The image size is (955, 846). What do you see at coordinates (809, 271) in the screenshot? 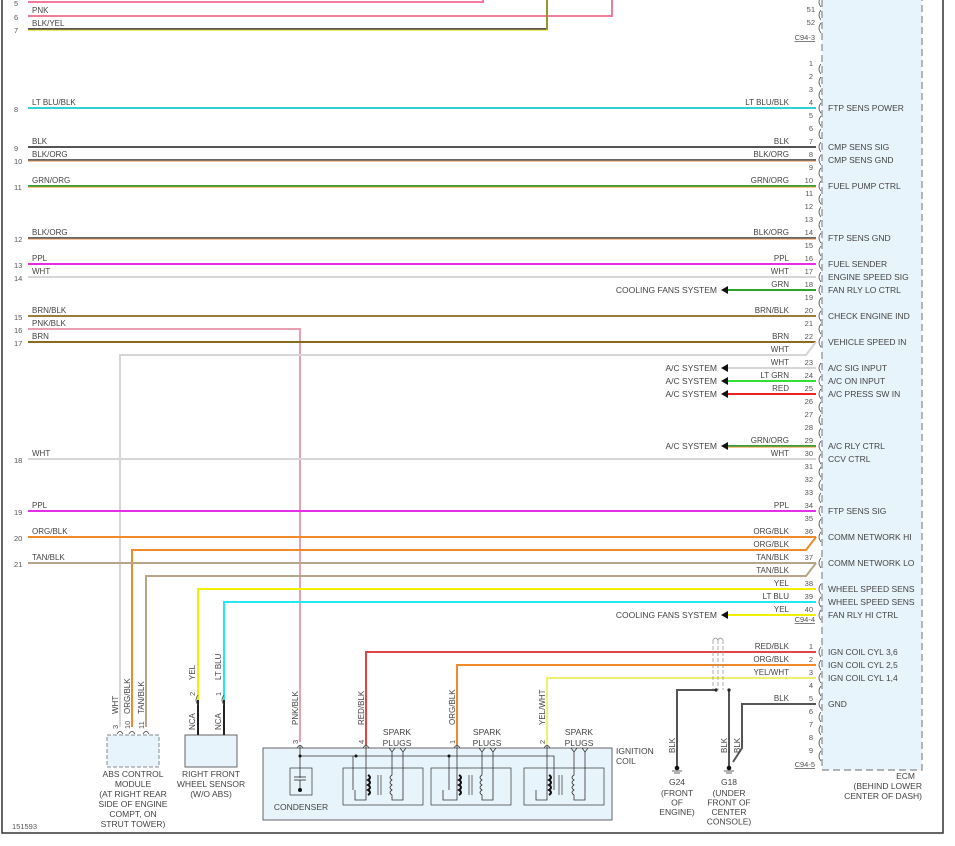
I see `pin-number: 17` at bounding box center [809, 271].